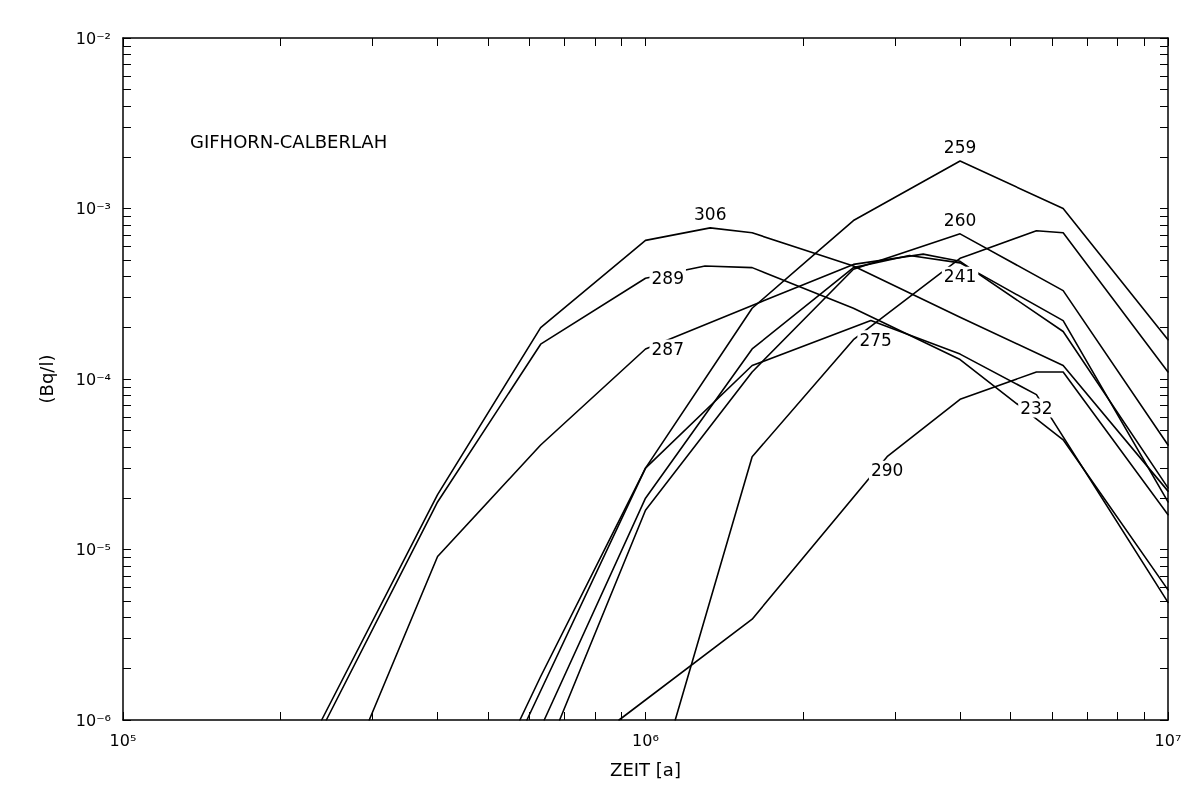 Image resolution: width=1201 pixels, height=799 pixels. I want to click on y-tick-label: 10⁻³, so click(93, 208).